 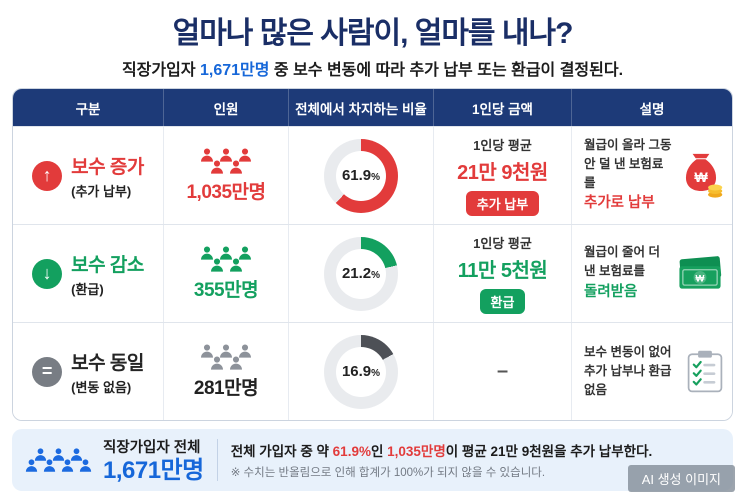 I want to click on category-text: 보수 감소 (환급), so click(x=107, y=274).